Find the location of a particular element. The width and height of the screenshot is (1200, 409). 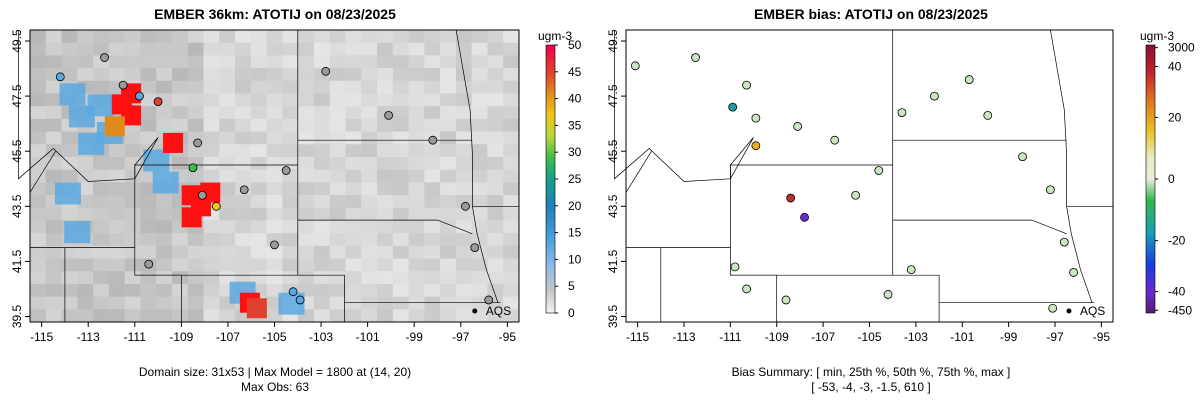

x-tick-label: -107 is located at coordinates (823, 337).